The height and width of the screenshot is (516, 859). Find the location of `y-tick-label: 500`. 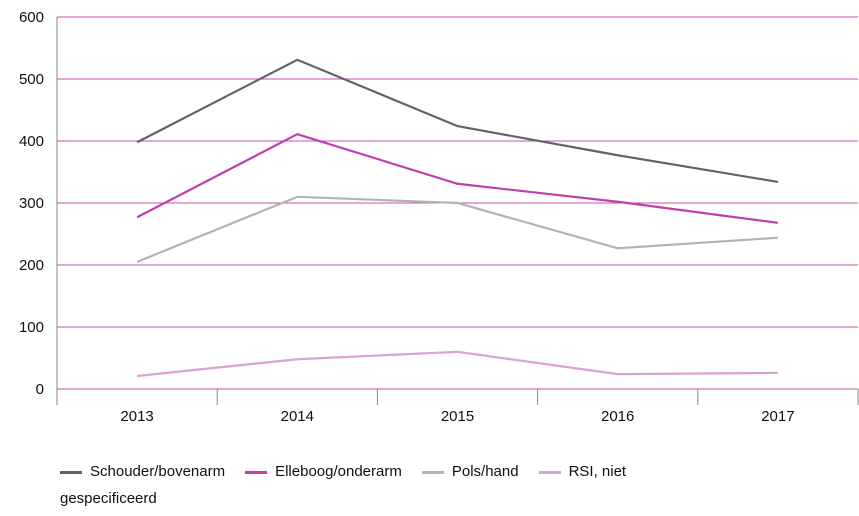

y-tick-label: 500 is located at coordinates (31, 79).